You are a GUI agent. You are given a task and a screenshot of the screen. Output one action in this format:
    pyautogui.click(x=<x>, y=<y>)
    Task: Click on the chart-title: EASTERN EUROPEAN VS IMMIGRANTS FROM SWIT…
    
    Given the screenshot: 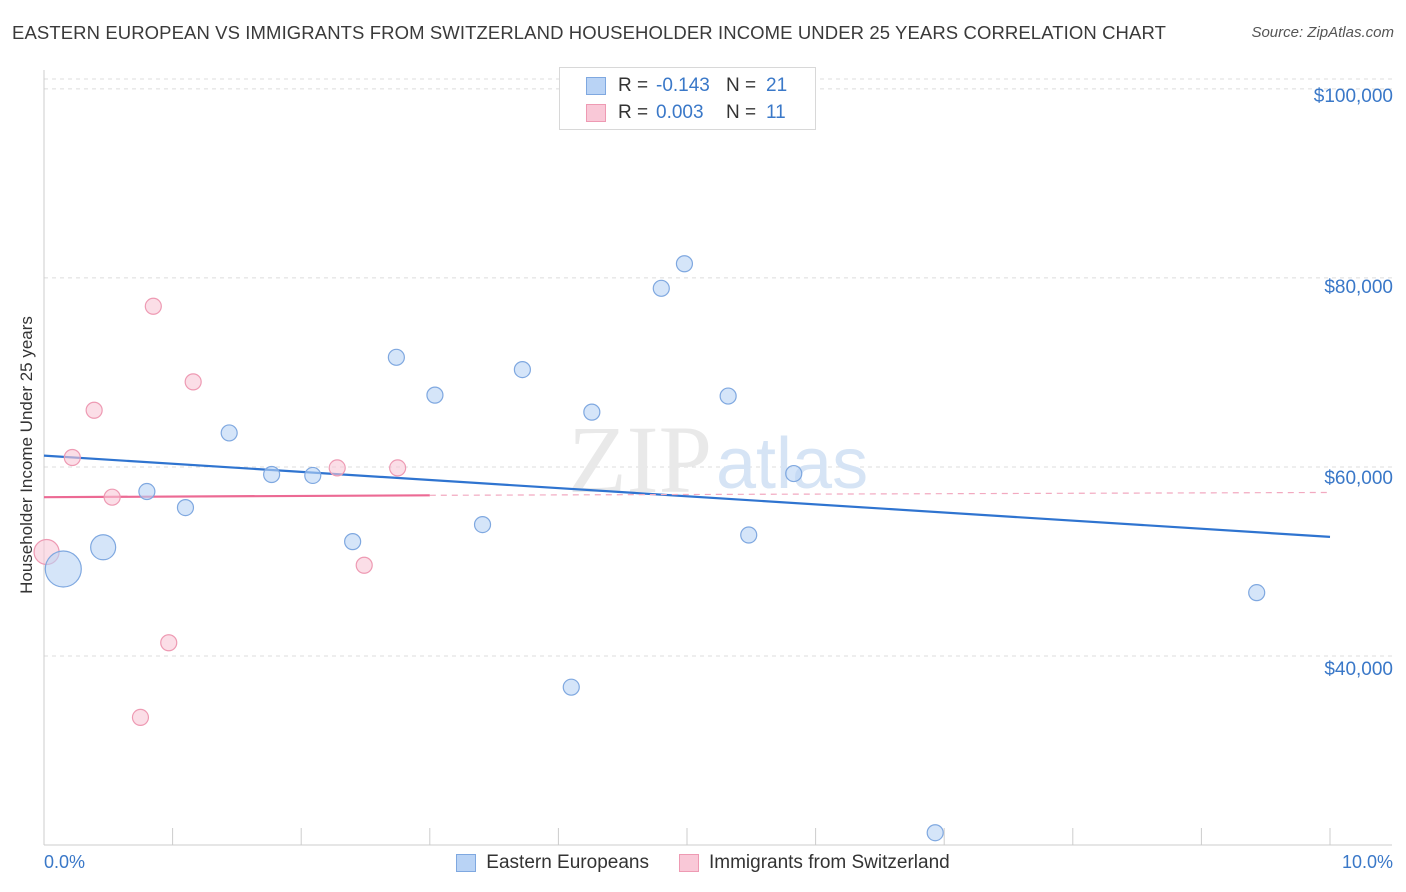 What is the action you would take?
    pyautogui.click(x=589, y=32)
    